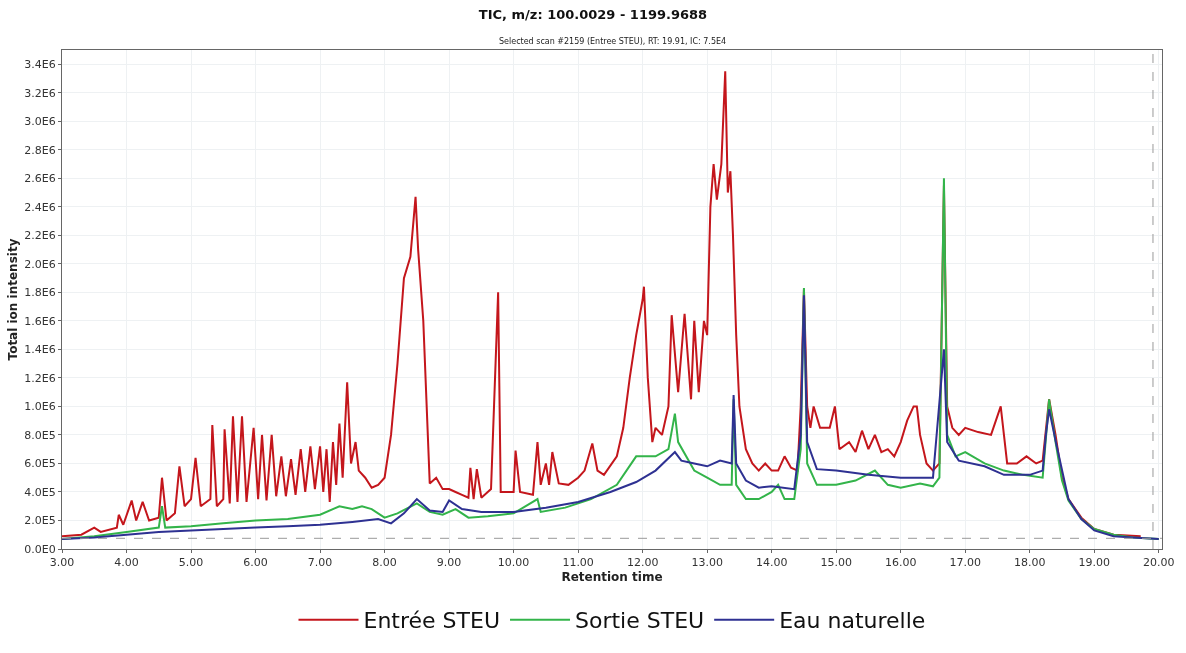 The image size is (1186, 653). I want to click on x-tick-label: 20.00, so click(1159, 563).